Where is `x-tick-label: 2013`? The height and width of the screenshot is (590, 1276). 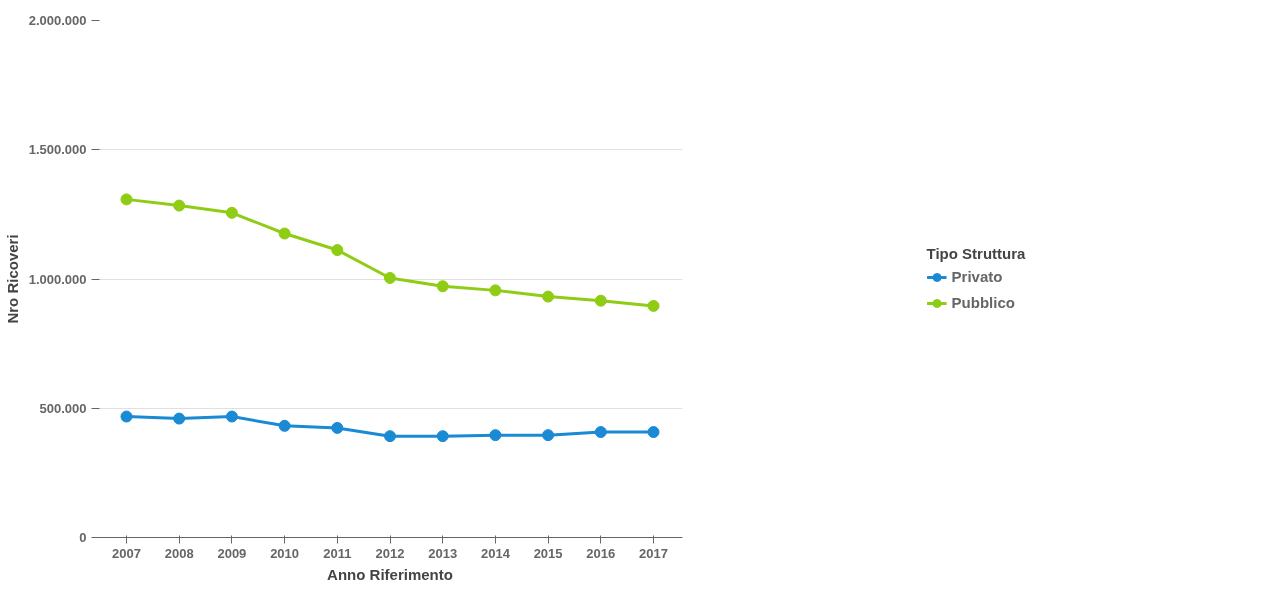
x-tick-label: 2013 is located at coordinates (443, 553).